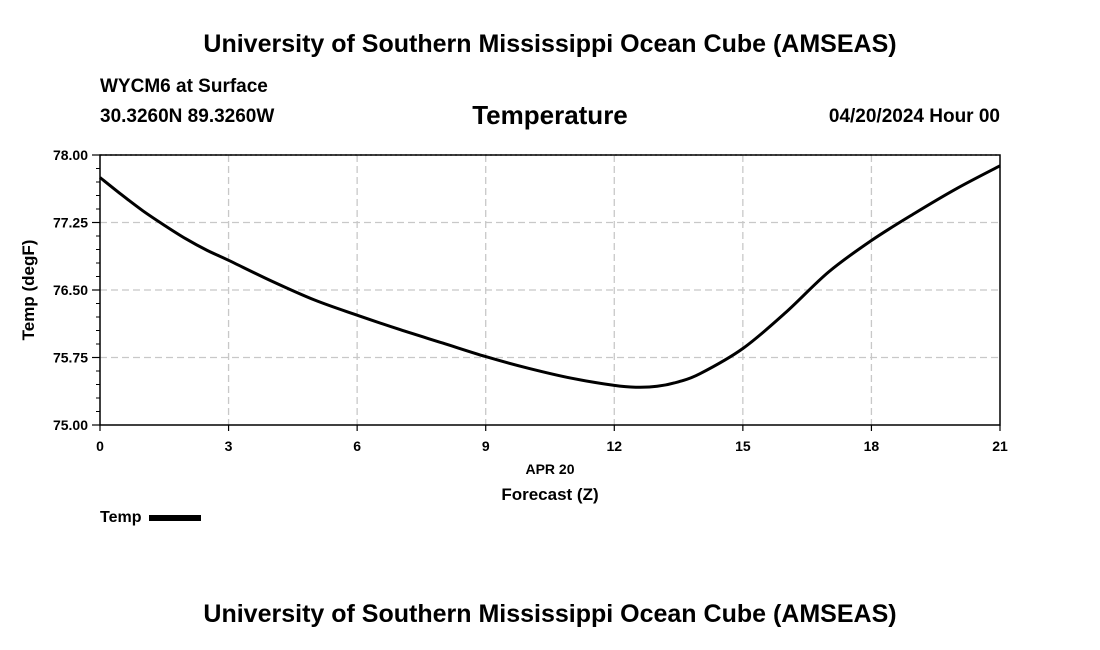 The height and width of the screenshot is (650, 1100). Describe the element at coordinates (70, 425) in the screenshot. I see `y-tick-label: 75.00` at that location.